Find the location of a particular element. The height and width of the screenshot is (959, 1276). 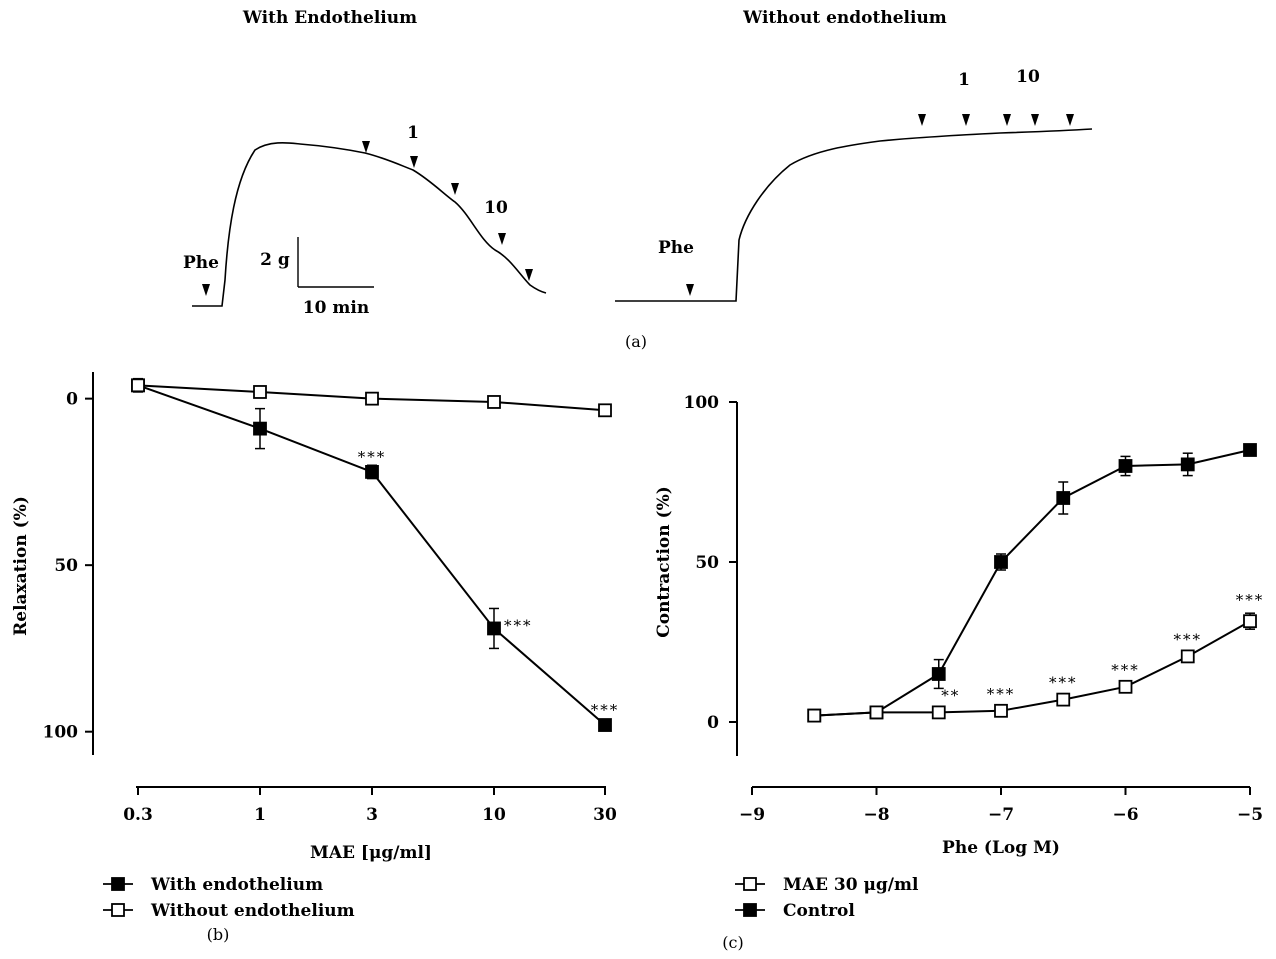

legend-item-with-endothelium: With endothelium is located at coordinates (213, 885).